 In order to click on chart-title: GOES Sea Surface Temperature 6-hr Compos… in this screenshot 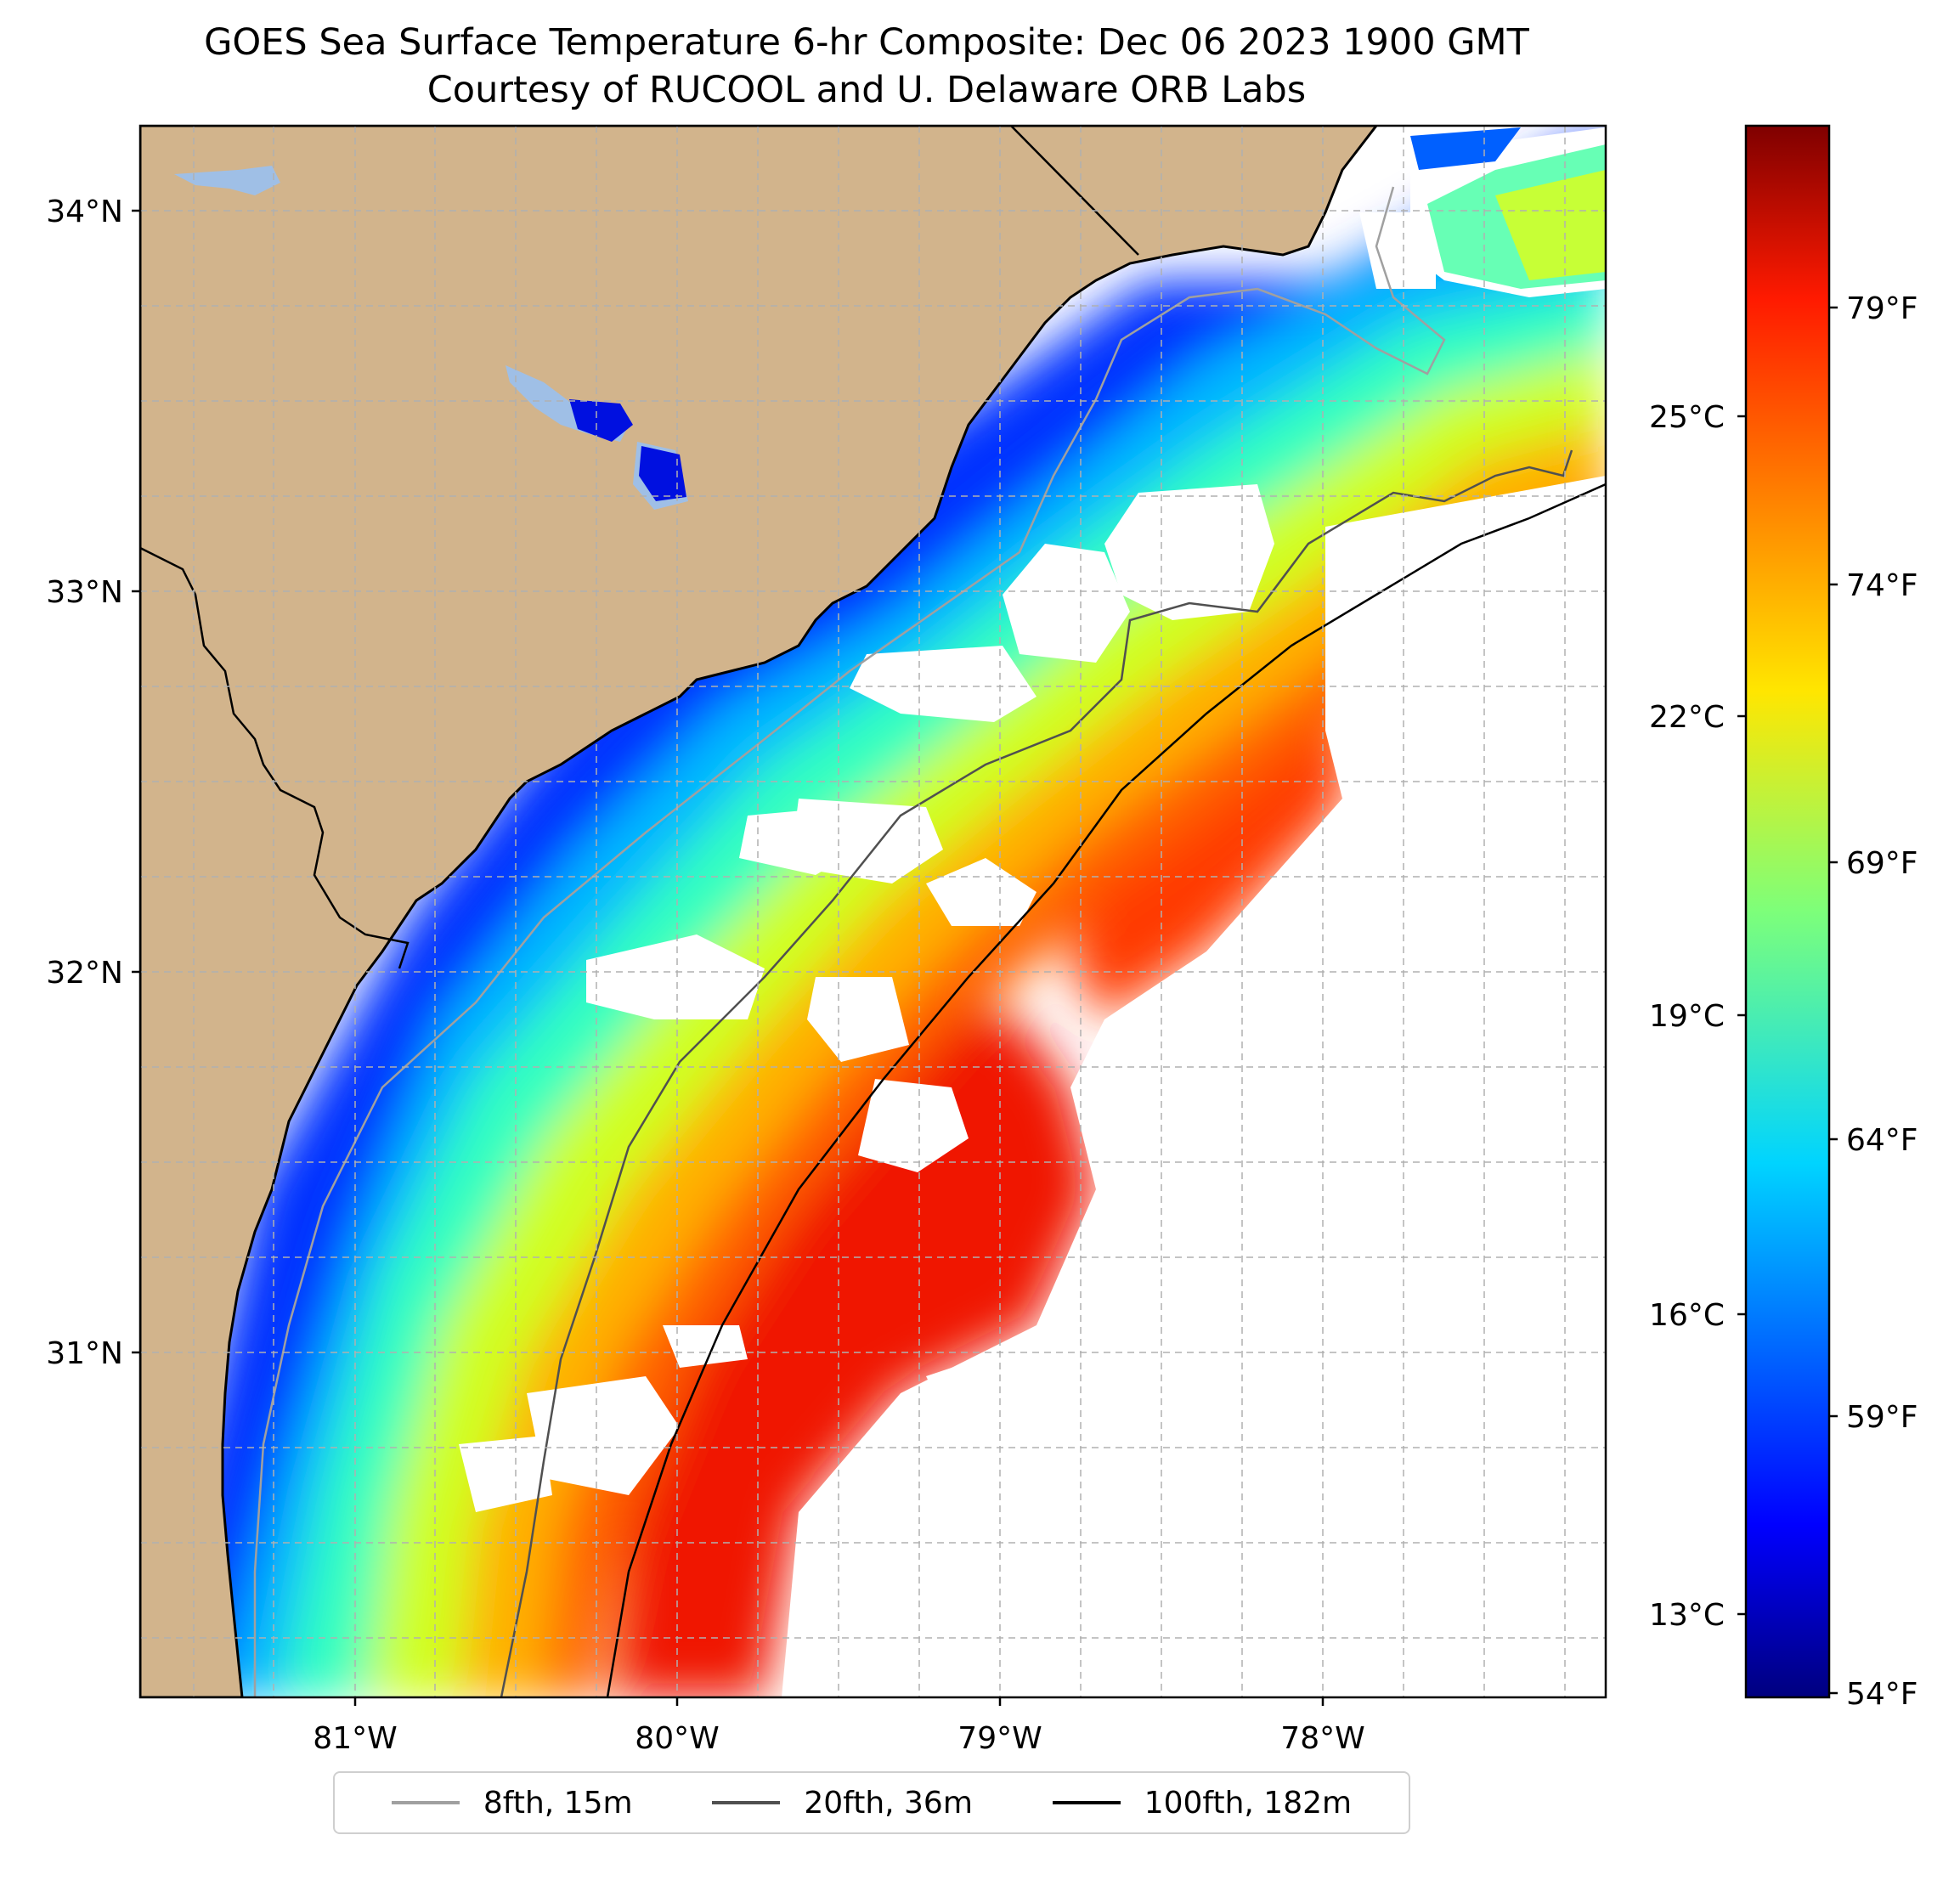, I will do `click(867, 66)`.